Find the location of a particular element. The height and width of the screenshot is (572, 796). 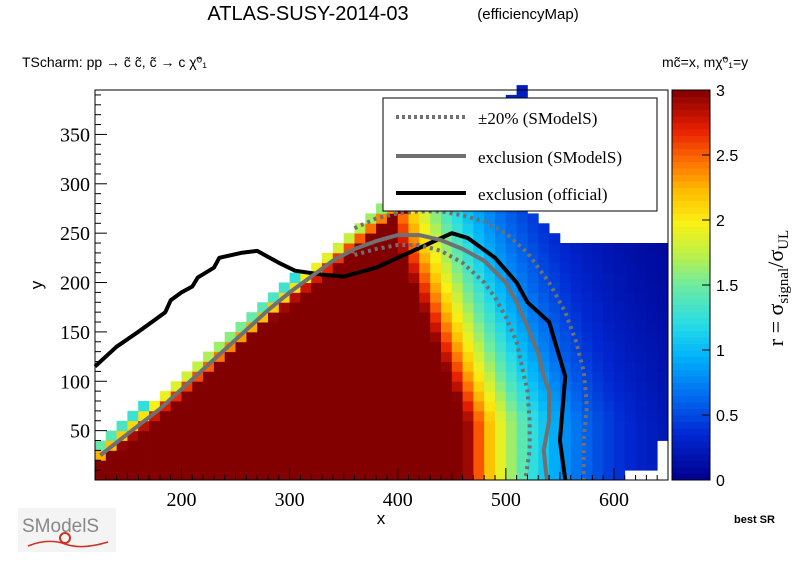

chart-subtitle: (efficiencyMap) is located at coordinates (527, 14).